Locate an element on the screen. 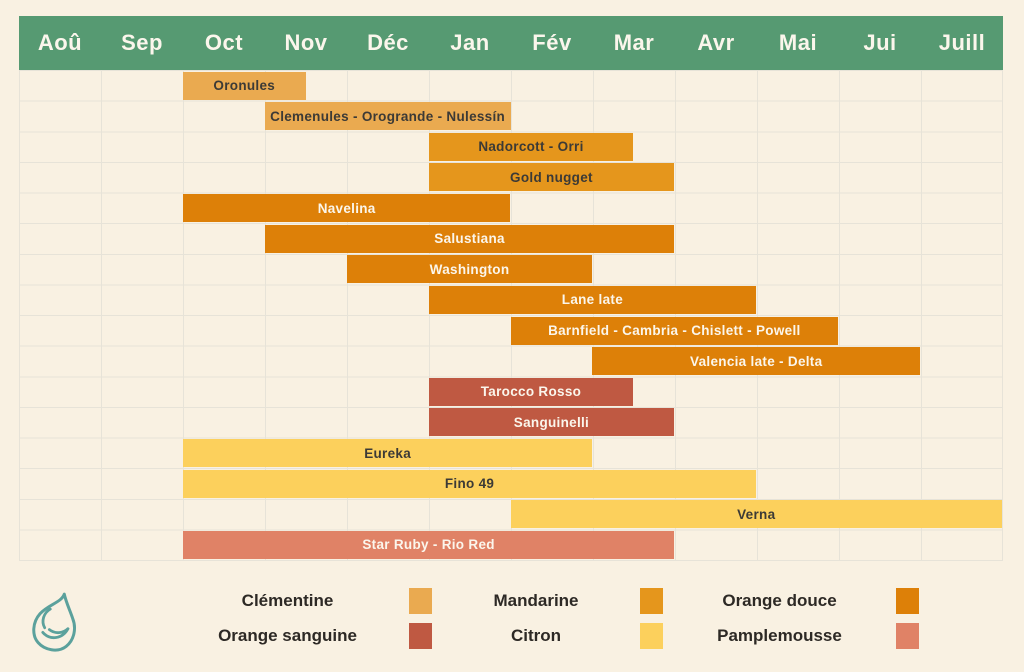  legend-swatch-citron is located at coordinates (651, 636).